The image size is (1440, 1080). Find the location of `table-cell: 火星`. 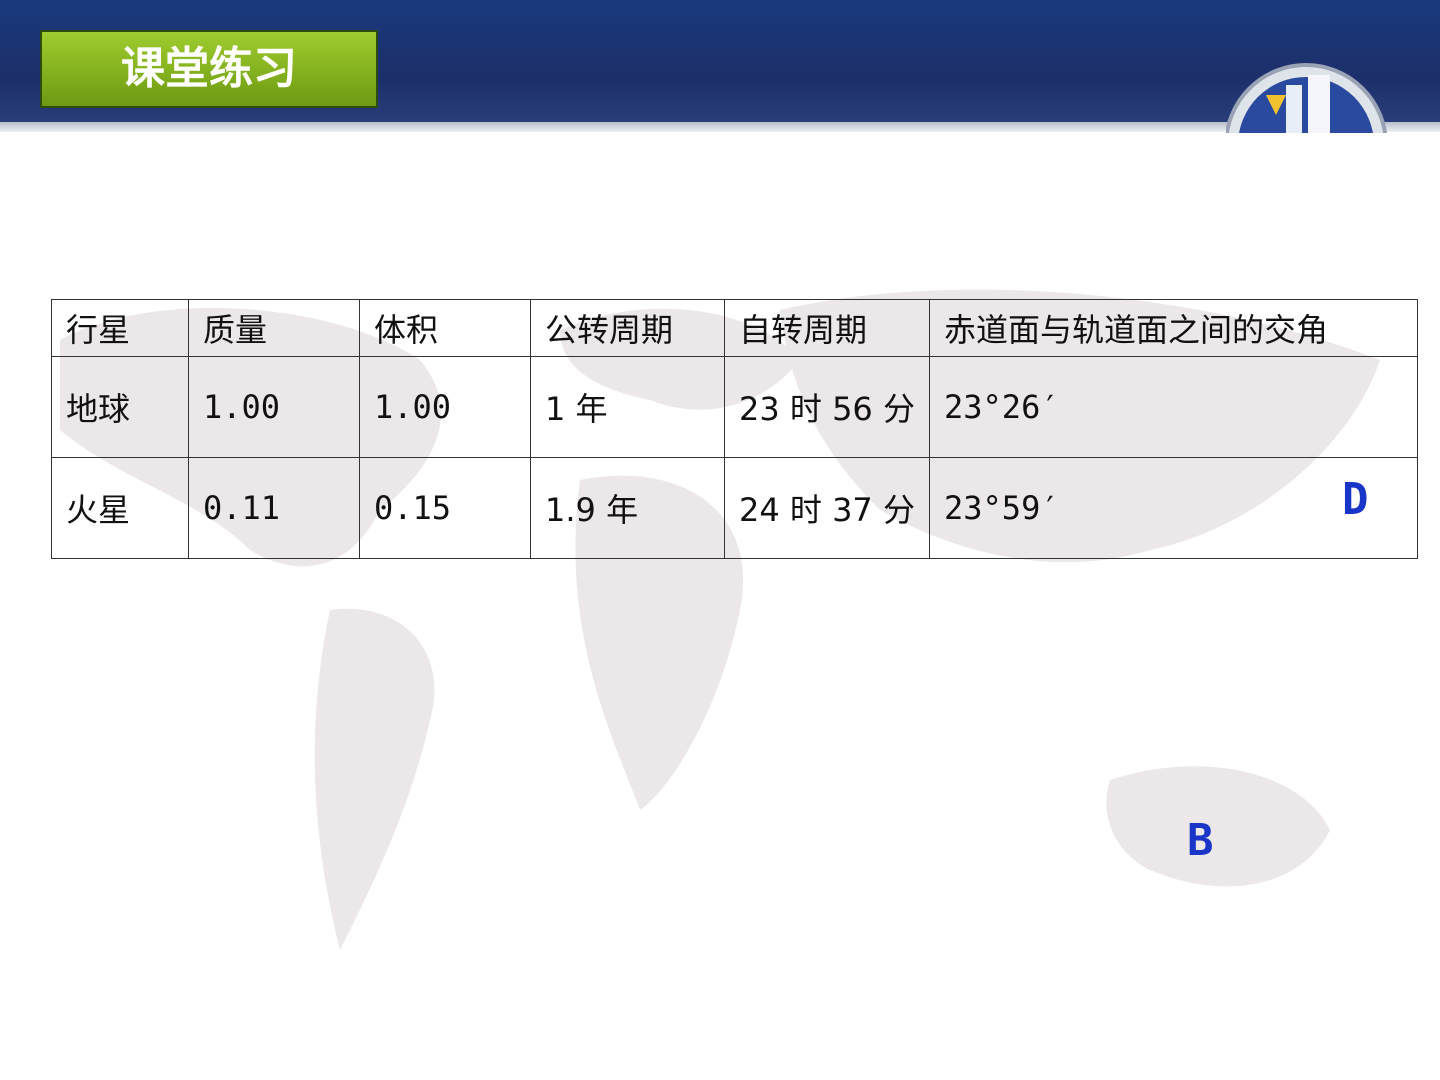

table-cell: 火星 is located at coordinates (120, 508).